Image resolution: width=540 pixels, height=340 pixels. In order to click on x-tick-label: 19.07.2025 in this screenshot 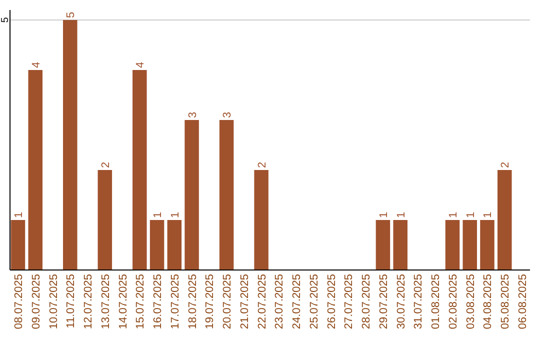, I will do `click(210, 302)`.